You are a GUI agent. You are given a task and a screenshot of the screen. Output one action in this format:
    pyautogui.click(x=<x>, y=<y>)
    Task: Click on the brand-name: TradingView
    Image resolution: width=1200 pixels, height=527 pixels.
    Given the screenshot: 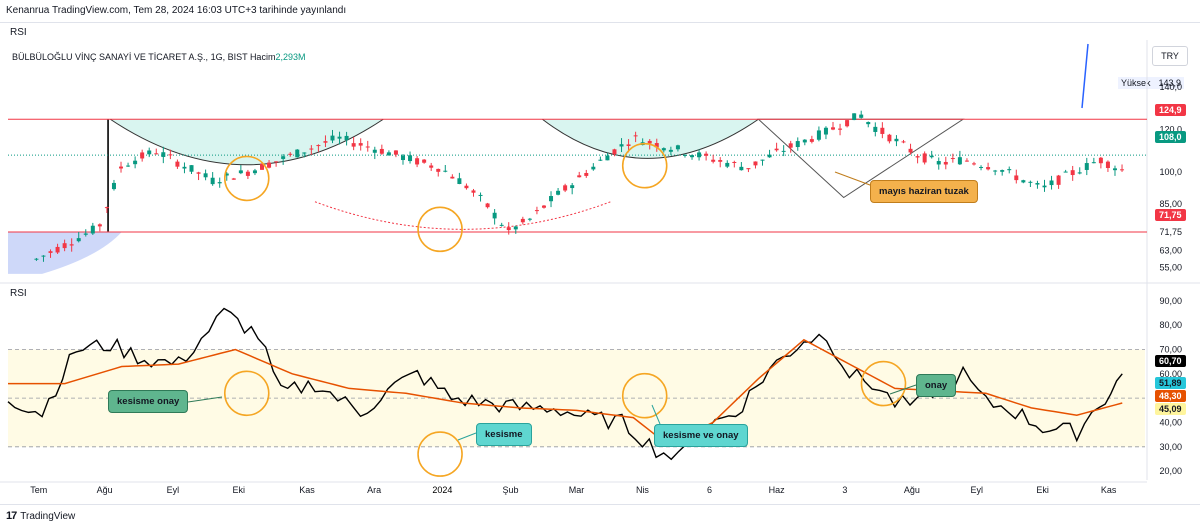 What is the action you would take?
    pyautogui.click(x=48, y=516)
    